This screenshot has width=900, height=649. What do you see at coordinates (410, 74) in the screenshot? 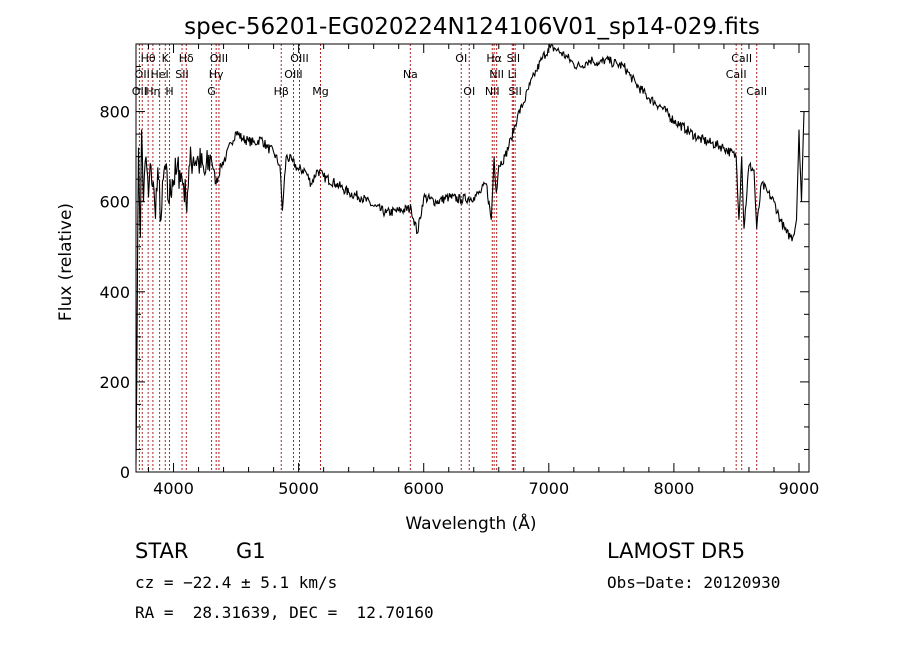
I see `marker-label-16: Na` at bounding box center [410, 74].